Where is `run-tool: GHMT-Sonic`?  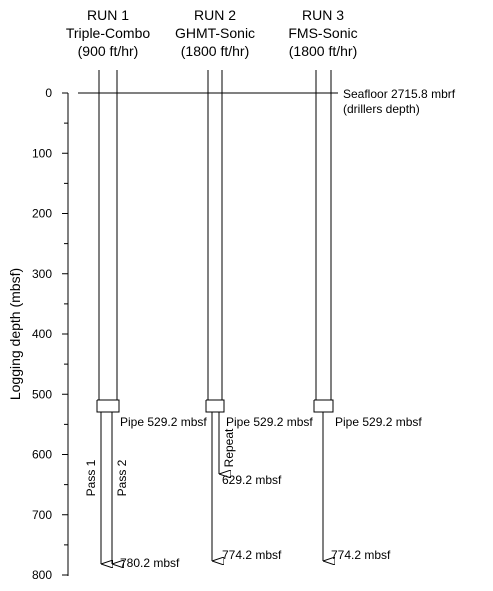 run-tool: GHMT-Sonic is located at coordinates (215, 33).